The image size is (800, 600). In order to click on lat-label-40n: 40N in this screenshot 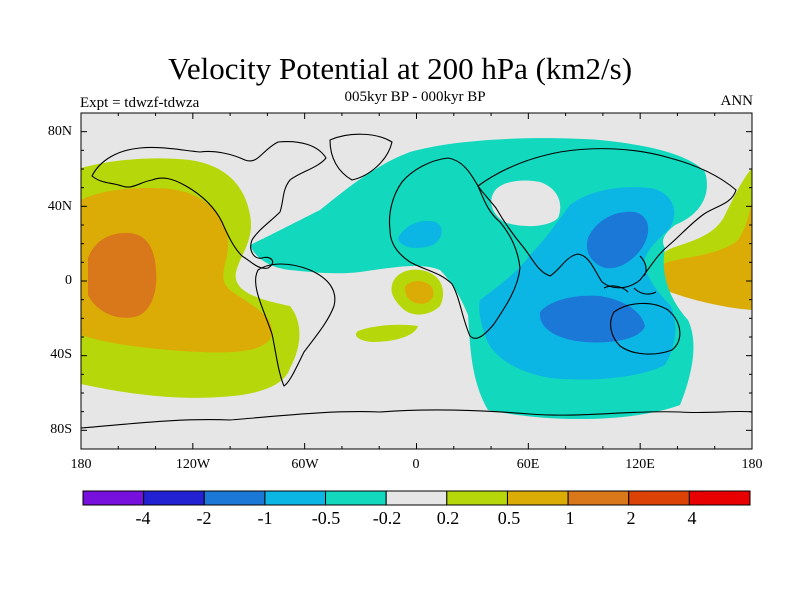, I will do `click(59, 206)`.